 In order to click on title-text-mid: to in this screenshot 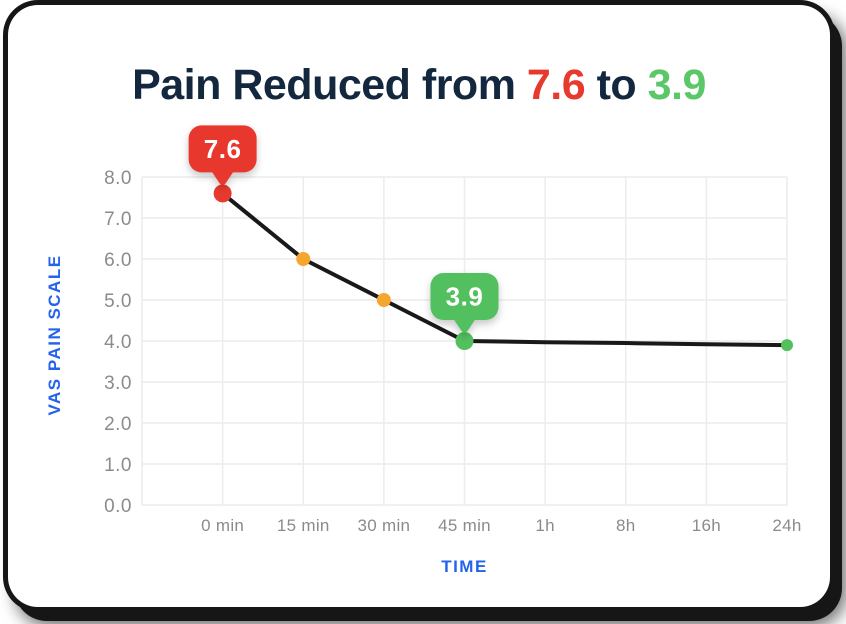, I will do `click(616, 85)`.